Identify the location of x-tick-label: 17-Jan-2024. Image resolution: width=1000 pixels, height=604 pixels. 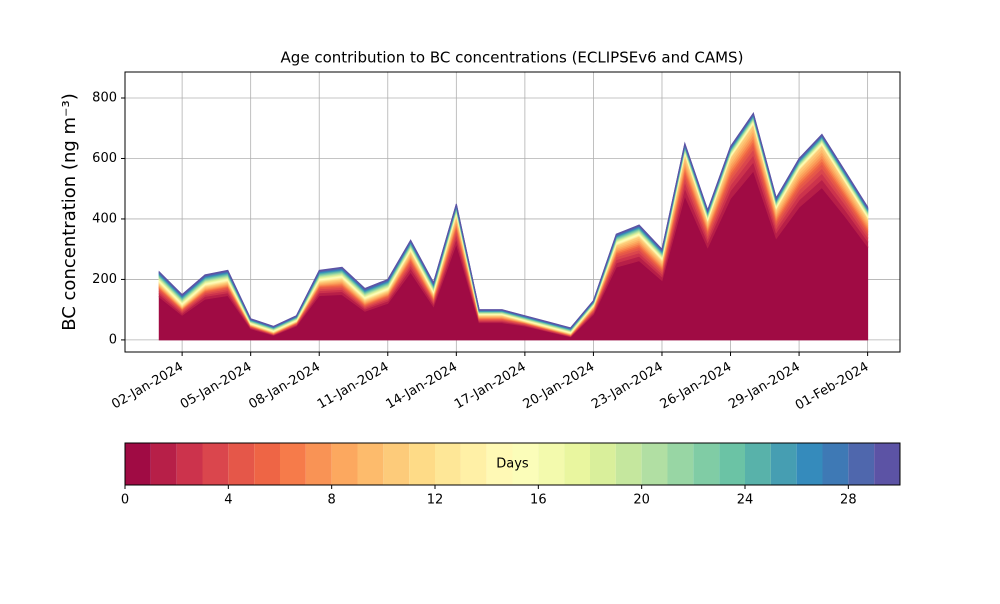
(490, 386).